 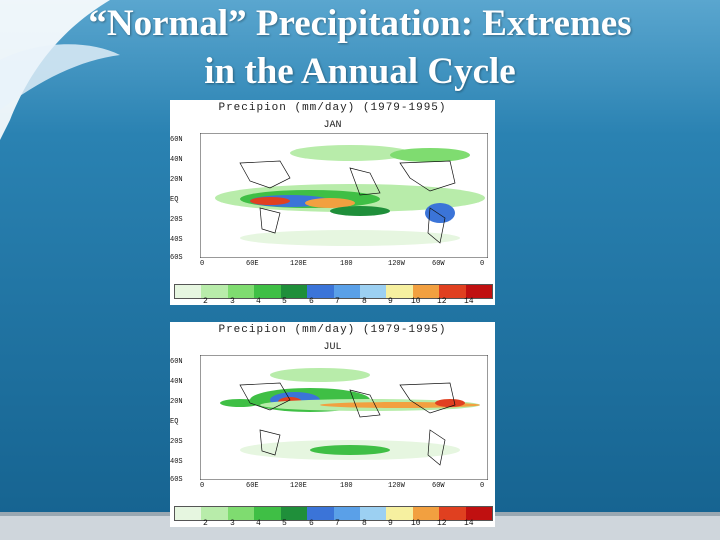 I want to click on slide-title-line2: in the Annual Cycle, so click(x=360, y=71).